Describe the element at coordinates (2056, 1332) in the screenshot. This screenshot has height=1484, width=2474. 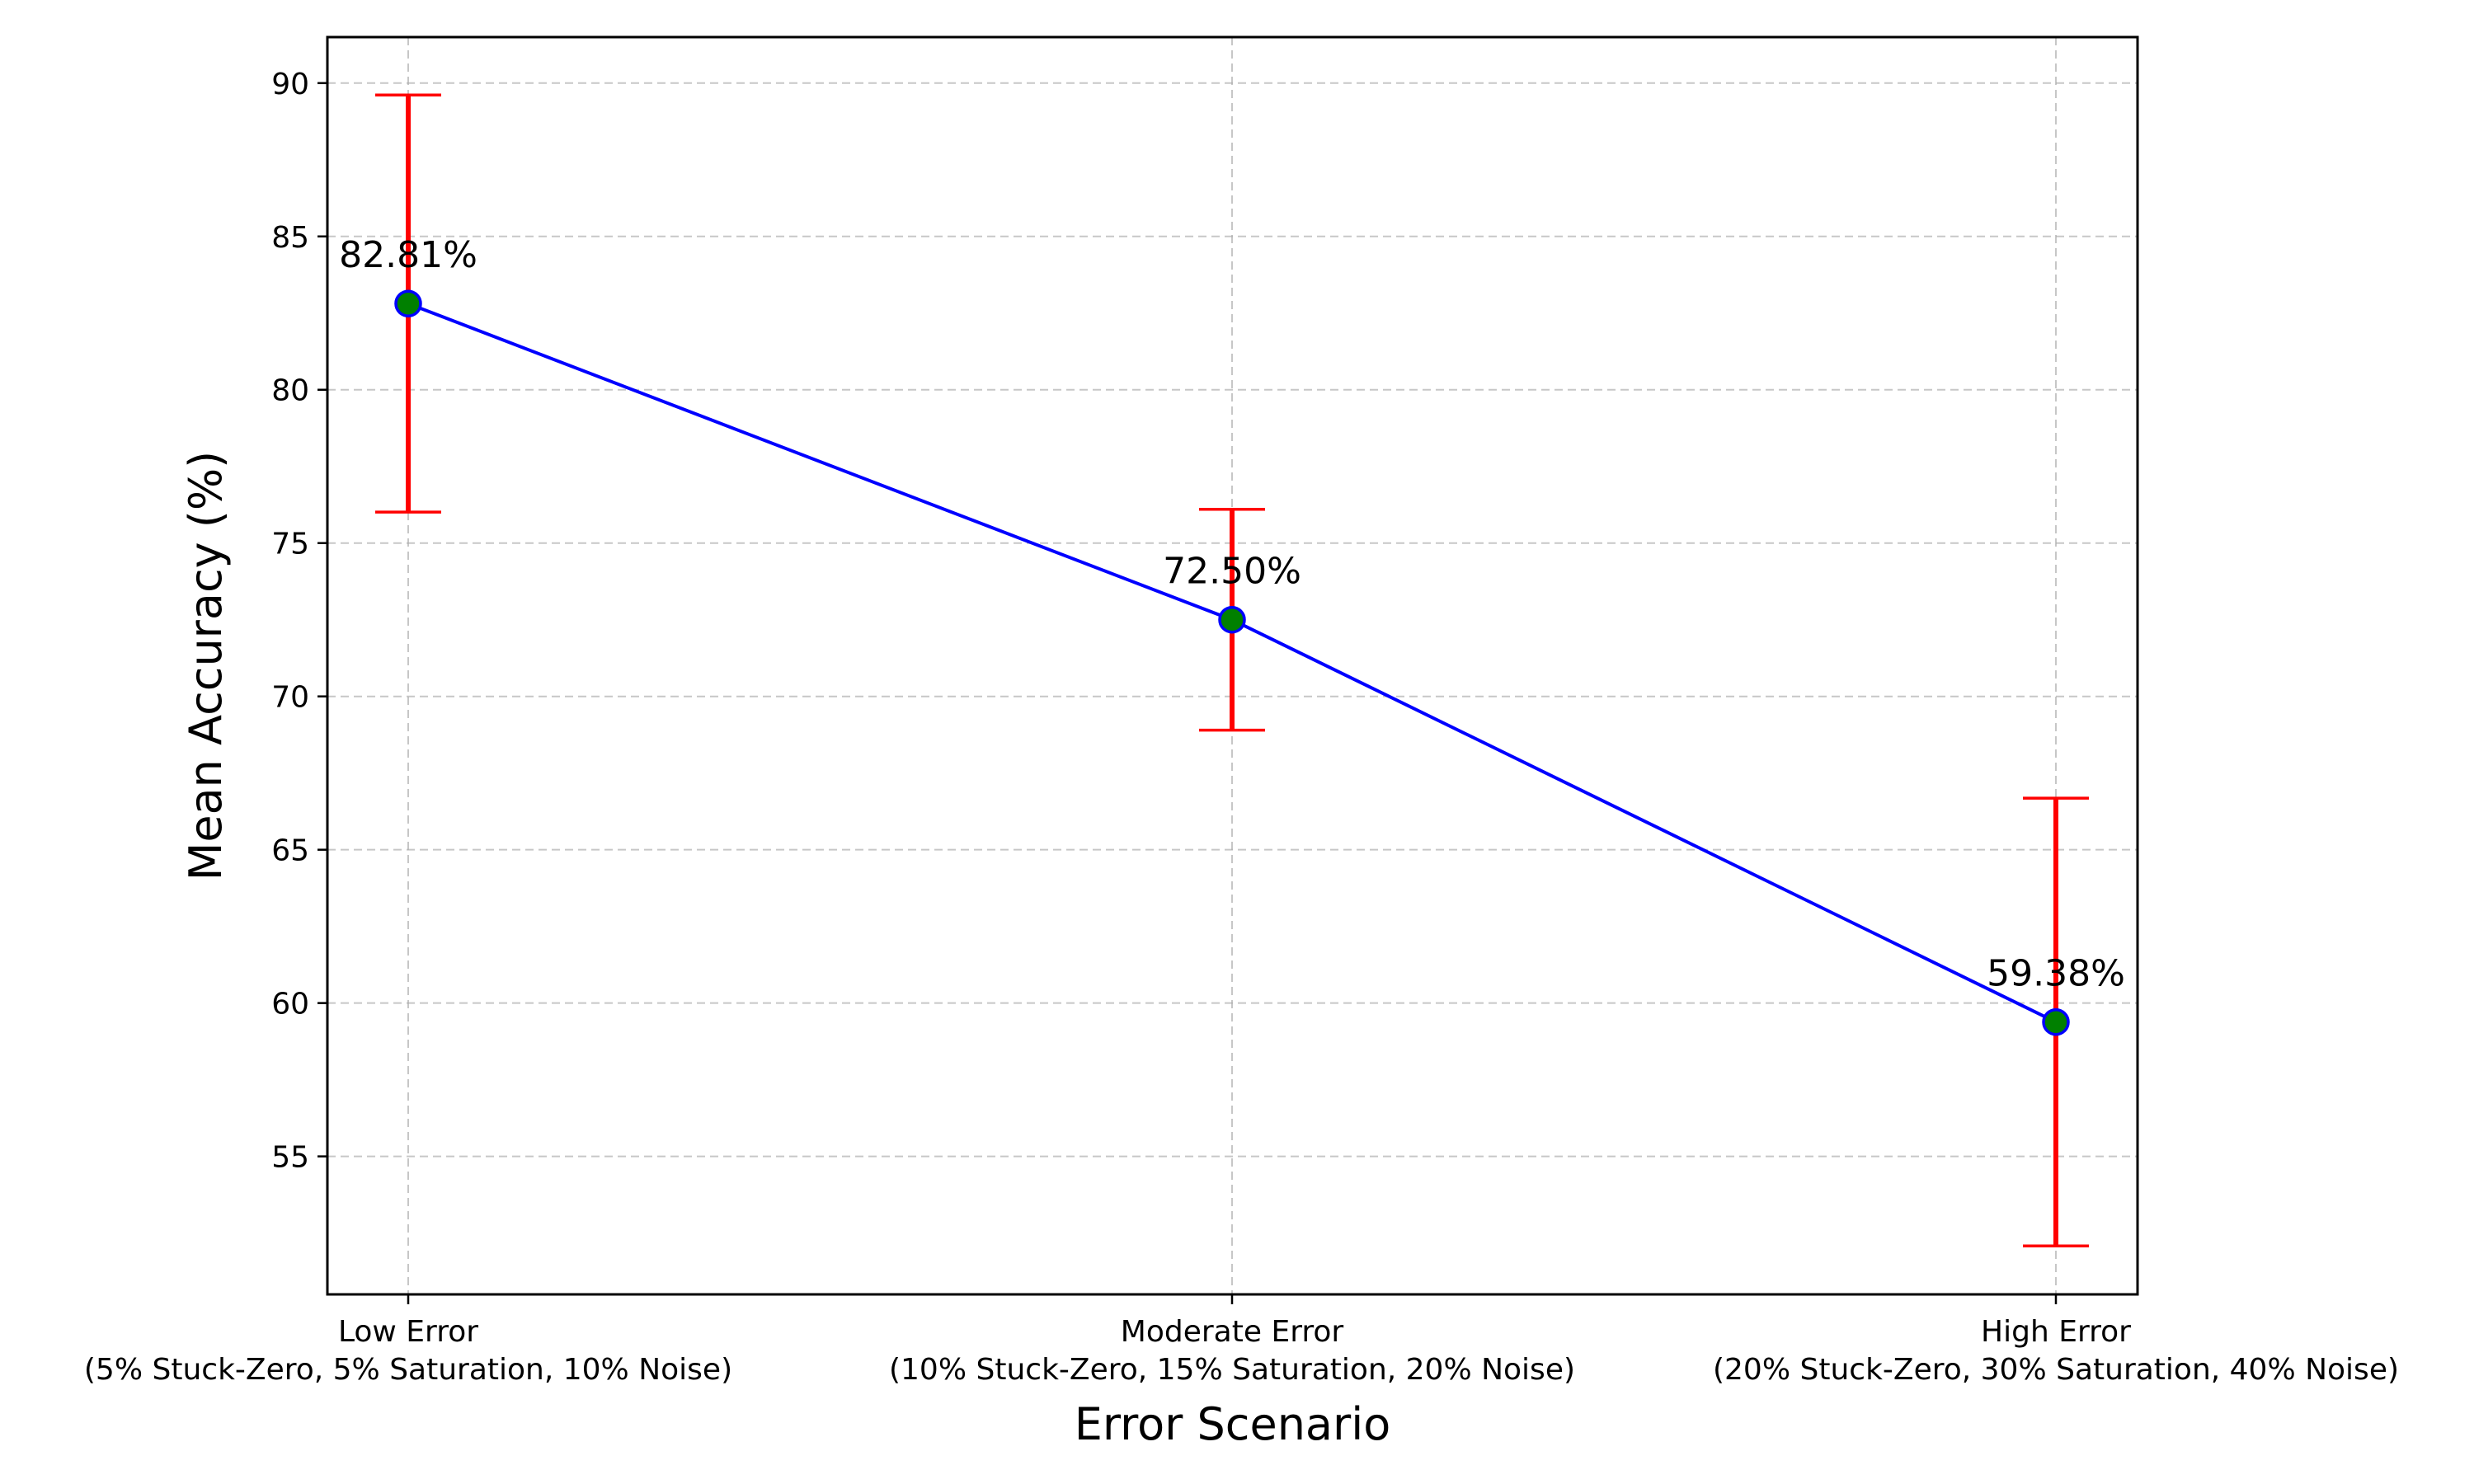
I see `x-tick-label: High Error` at that location.